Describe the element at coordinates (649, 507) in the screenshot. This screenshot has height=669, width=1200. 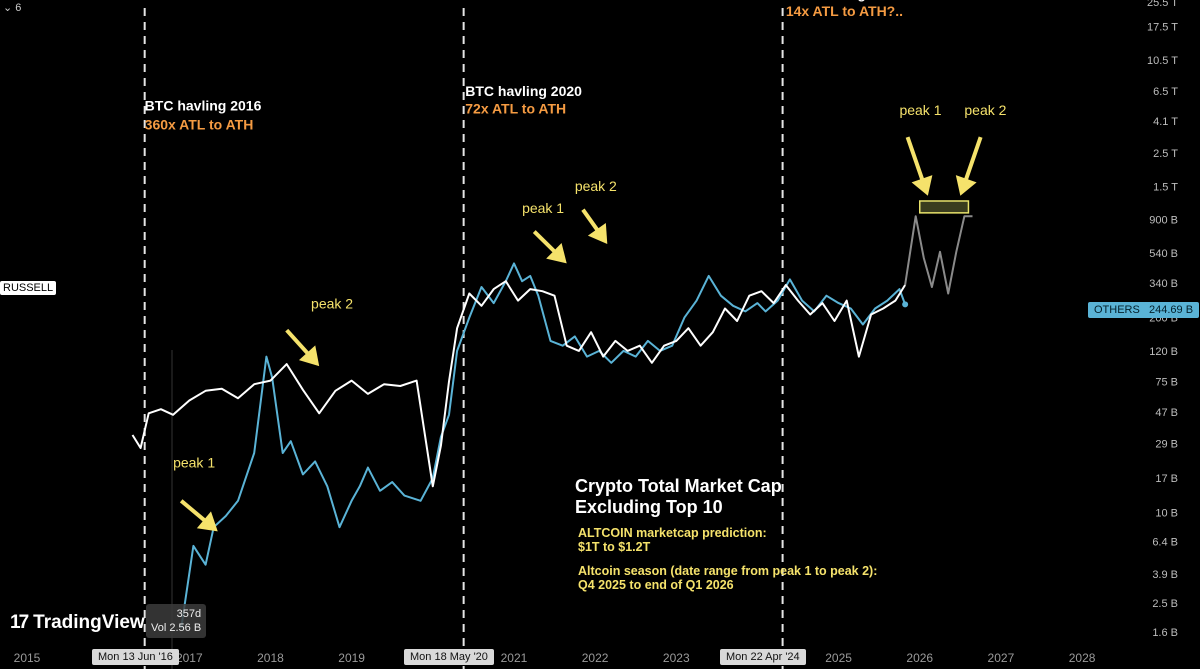
I see `text-heading-2: Excluding Top 10` at that location.